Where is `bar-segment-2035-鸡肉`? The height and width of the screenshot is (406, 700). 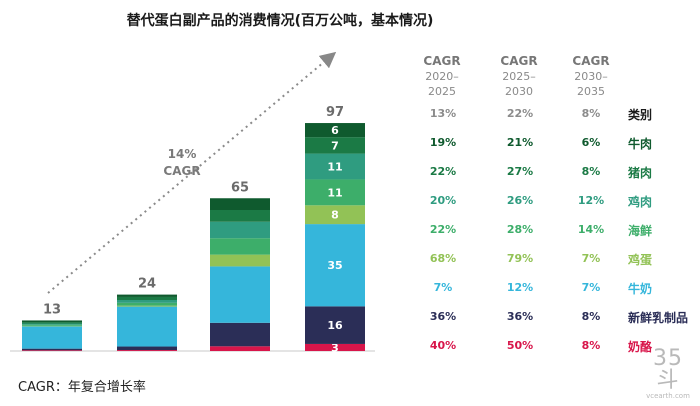 bar-segment-2035-鸡肉 is located at coordinates (335, 166).